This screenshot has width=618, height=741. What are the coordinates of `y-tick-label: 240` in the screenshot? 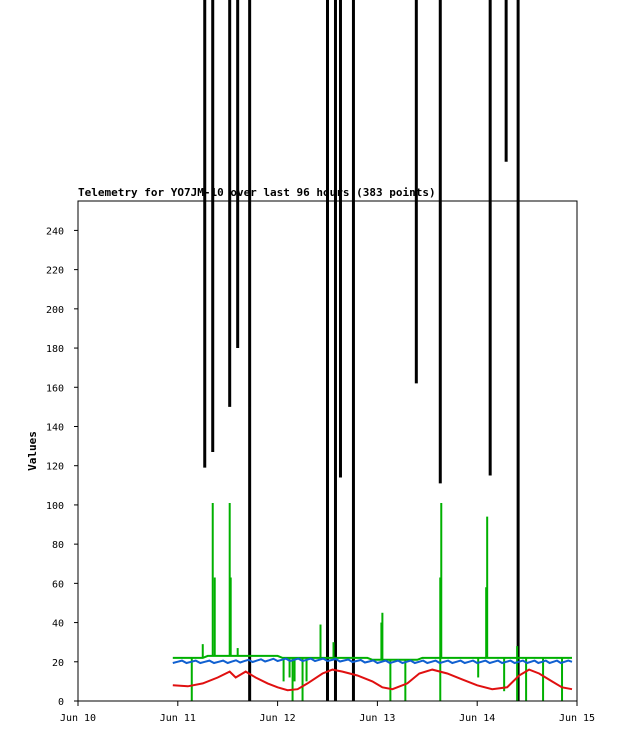 It's located at (55, 231).